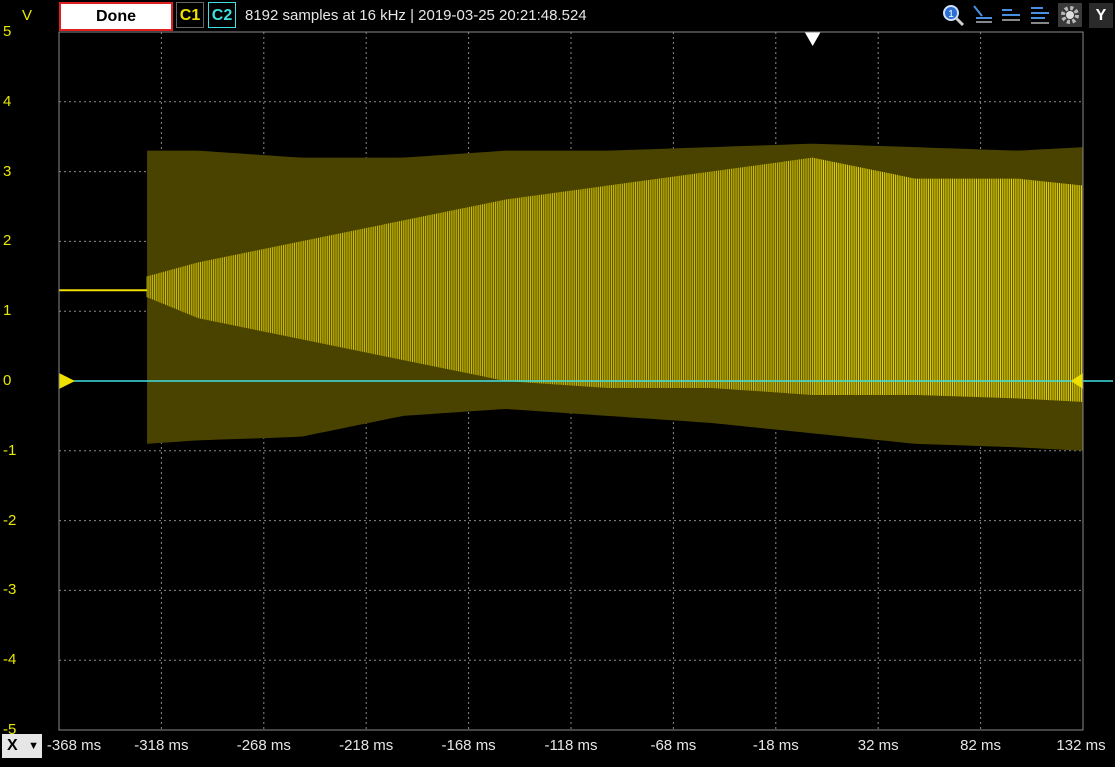  What do you see at coordinates (7, 31) in the screenshot?
I see `y-tick-label: 5` at bounding box center [7, 31].